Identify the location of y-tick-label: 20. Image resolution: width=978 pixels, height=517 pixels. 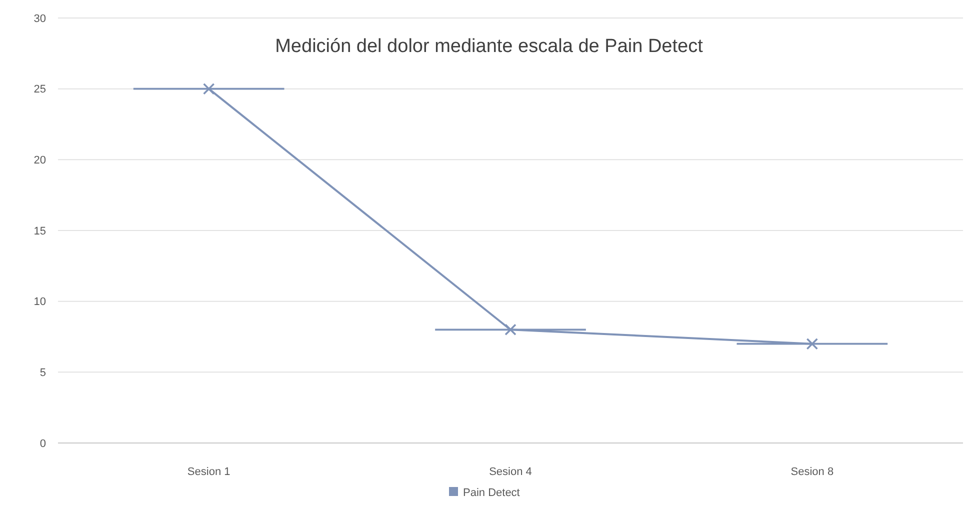
(40, 160).